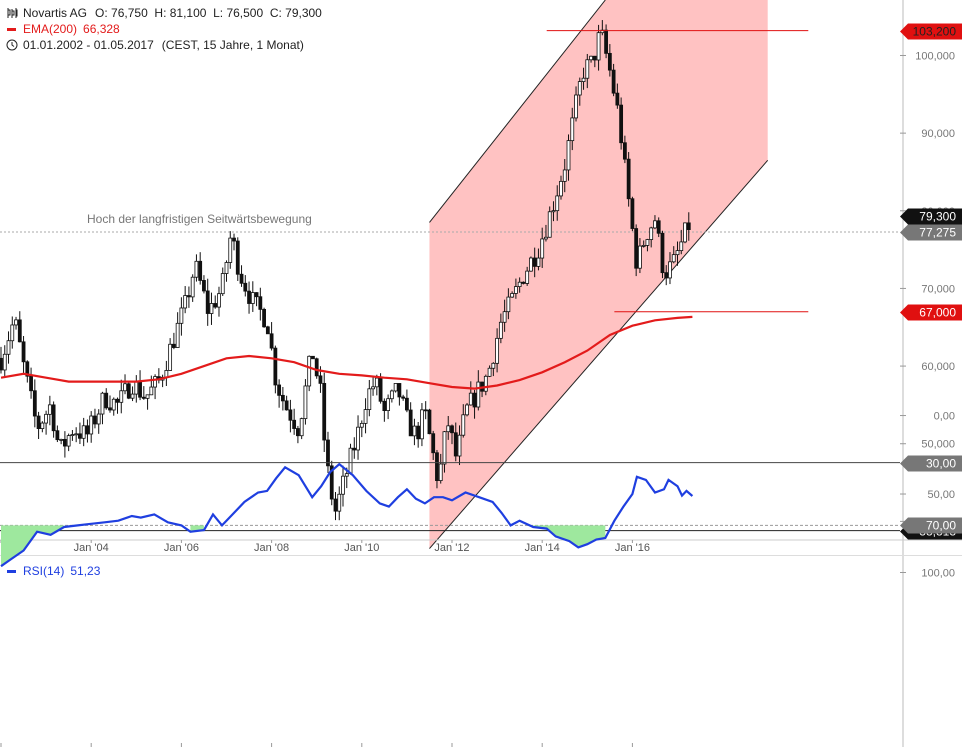  I want to click on ohlc-values: O: 76,750 H: 81,100 L: 76,500 C: 79,300, so click(208, 13).